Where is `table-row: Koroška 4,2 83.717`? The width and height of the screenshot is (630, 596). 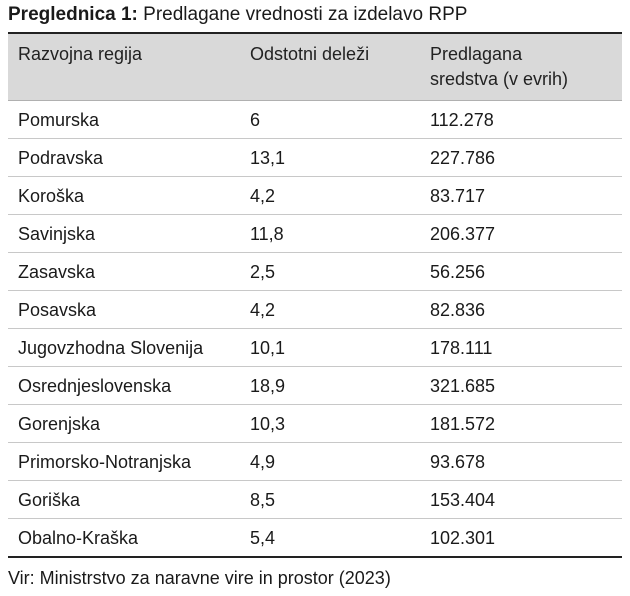
table-row: Koroška 4,2 83.717 is located at coordinates (315, 196).